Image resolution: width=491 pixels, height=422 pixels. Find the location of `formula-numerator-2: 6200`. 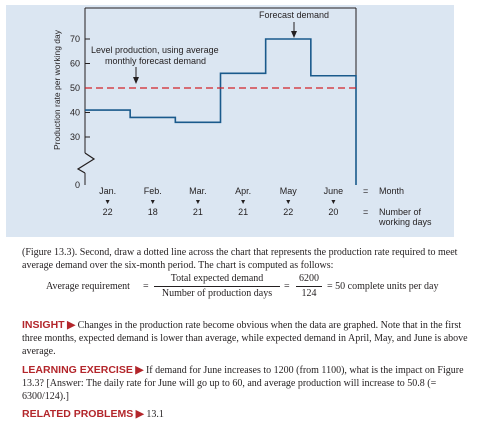

formula-numerator-2: 6200 is located at coordinates (309, 278).